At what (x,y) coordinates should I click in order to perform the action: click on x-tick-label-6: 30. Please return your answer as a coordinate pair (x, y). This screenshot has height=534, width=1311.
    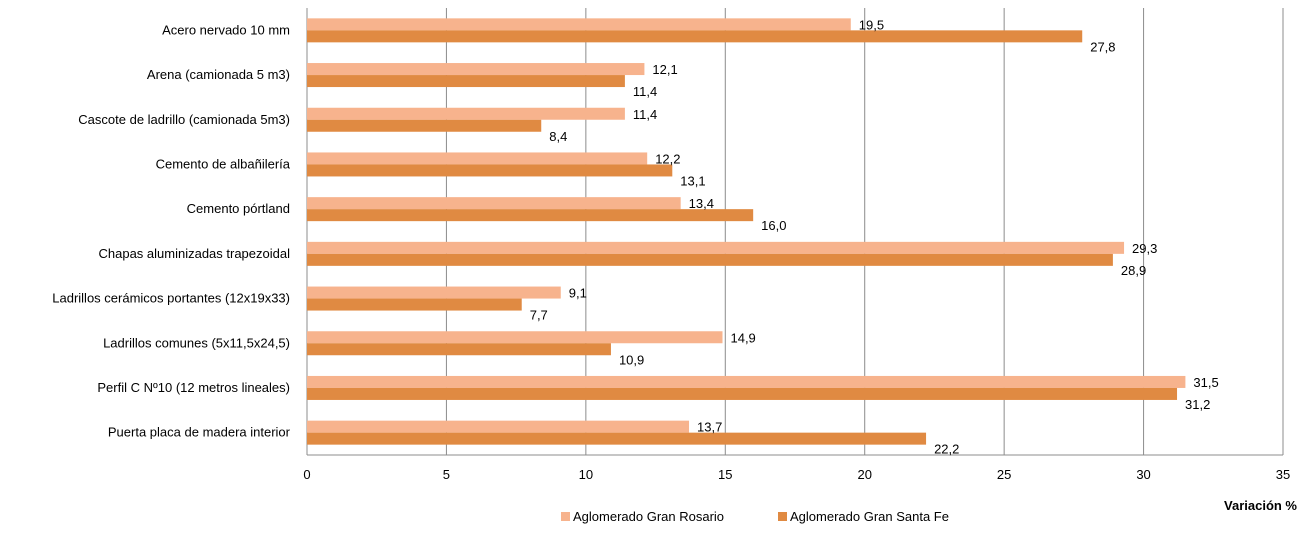
    Looking at the image, I should click on (1143, 474).